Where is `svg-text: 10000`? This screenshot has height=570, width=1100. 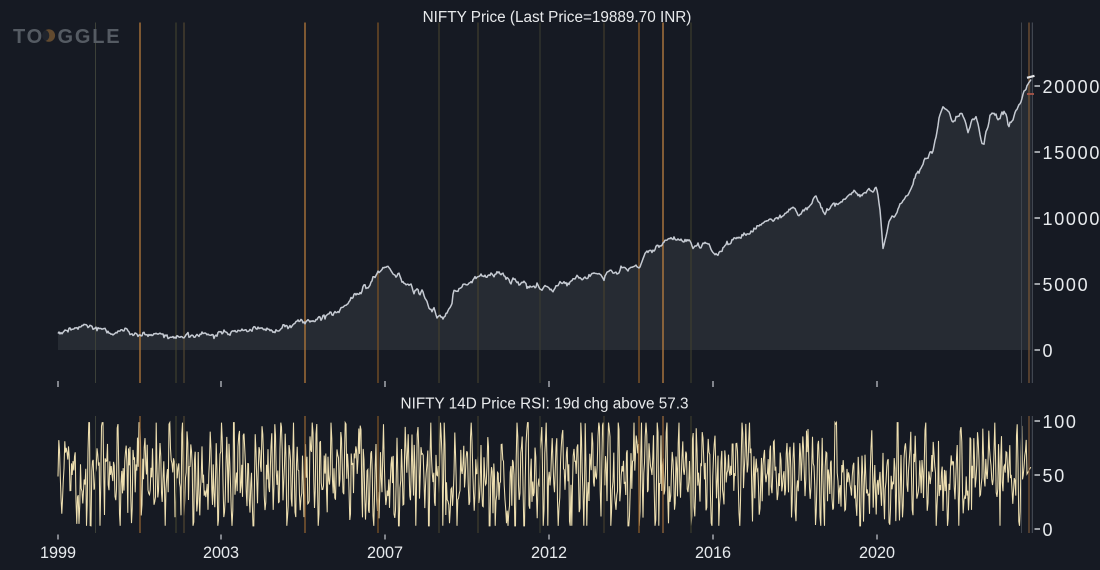
svg-text: 10000 is located at coordinates (1071, 219).